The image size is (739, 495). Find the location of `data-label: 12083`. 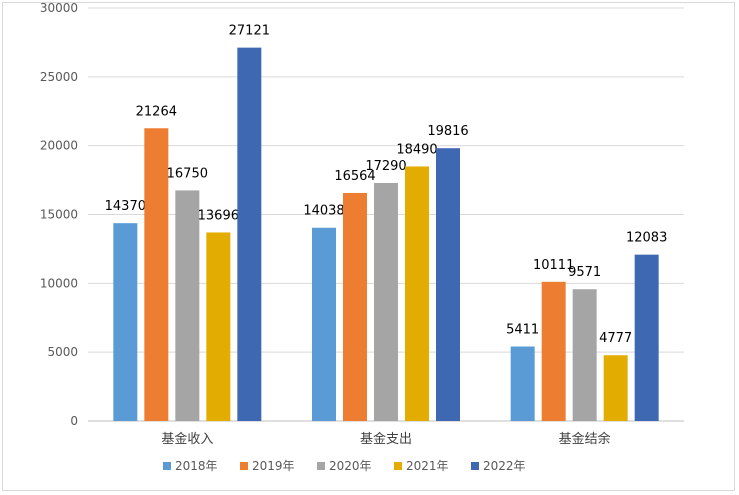

data-label: 12083 is located at coordinates (646, 238).